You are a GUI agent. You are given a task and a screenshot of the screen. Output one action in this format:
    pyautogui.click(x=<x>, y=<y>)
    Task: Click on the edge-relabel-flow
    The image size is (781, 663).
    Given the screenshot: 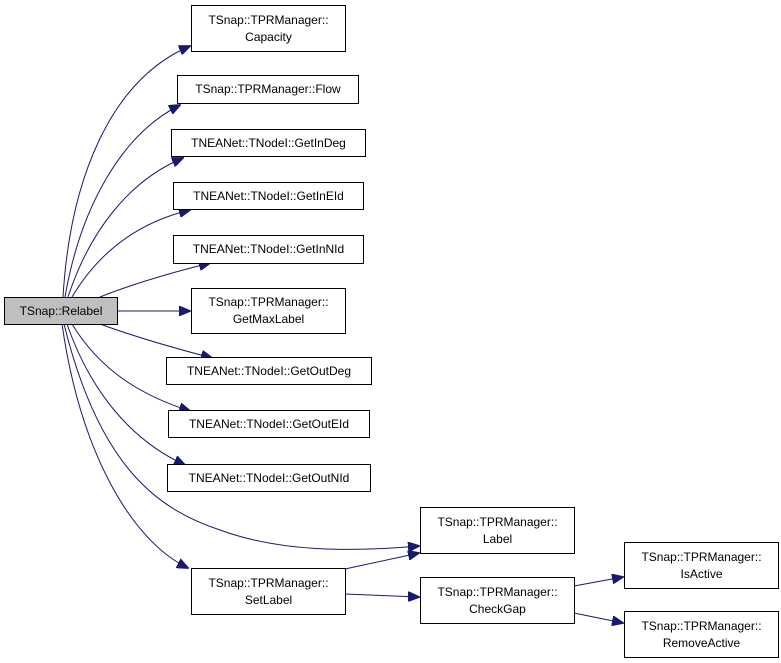 What is the action you would take?
    pyautogui.click(x=122, y=201)
    